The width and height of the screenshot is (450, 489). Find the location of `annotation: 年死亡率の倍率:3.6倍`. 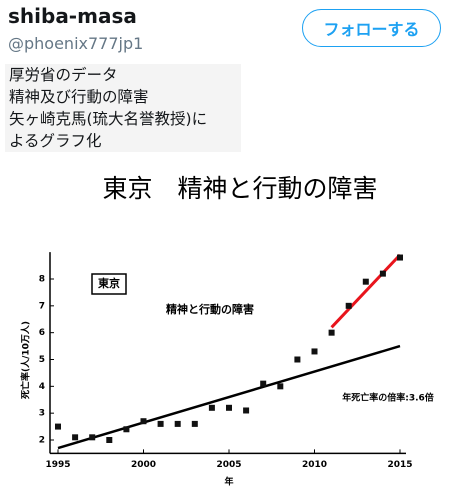

annotation: 年死亡率の倍率:3.6倍 is located at coordinates (388, 398).